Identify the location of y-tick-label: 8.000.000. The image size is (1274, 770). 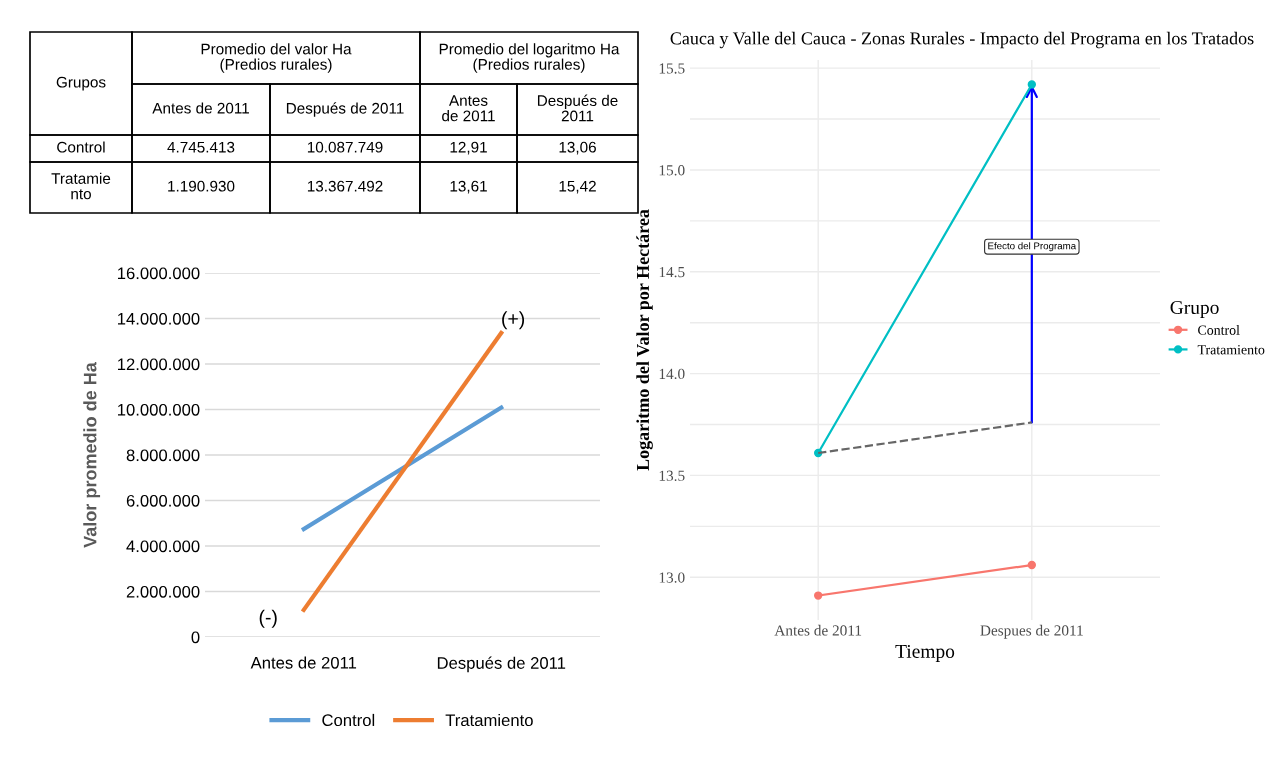
(163, 455).